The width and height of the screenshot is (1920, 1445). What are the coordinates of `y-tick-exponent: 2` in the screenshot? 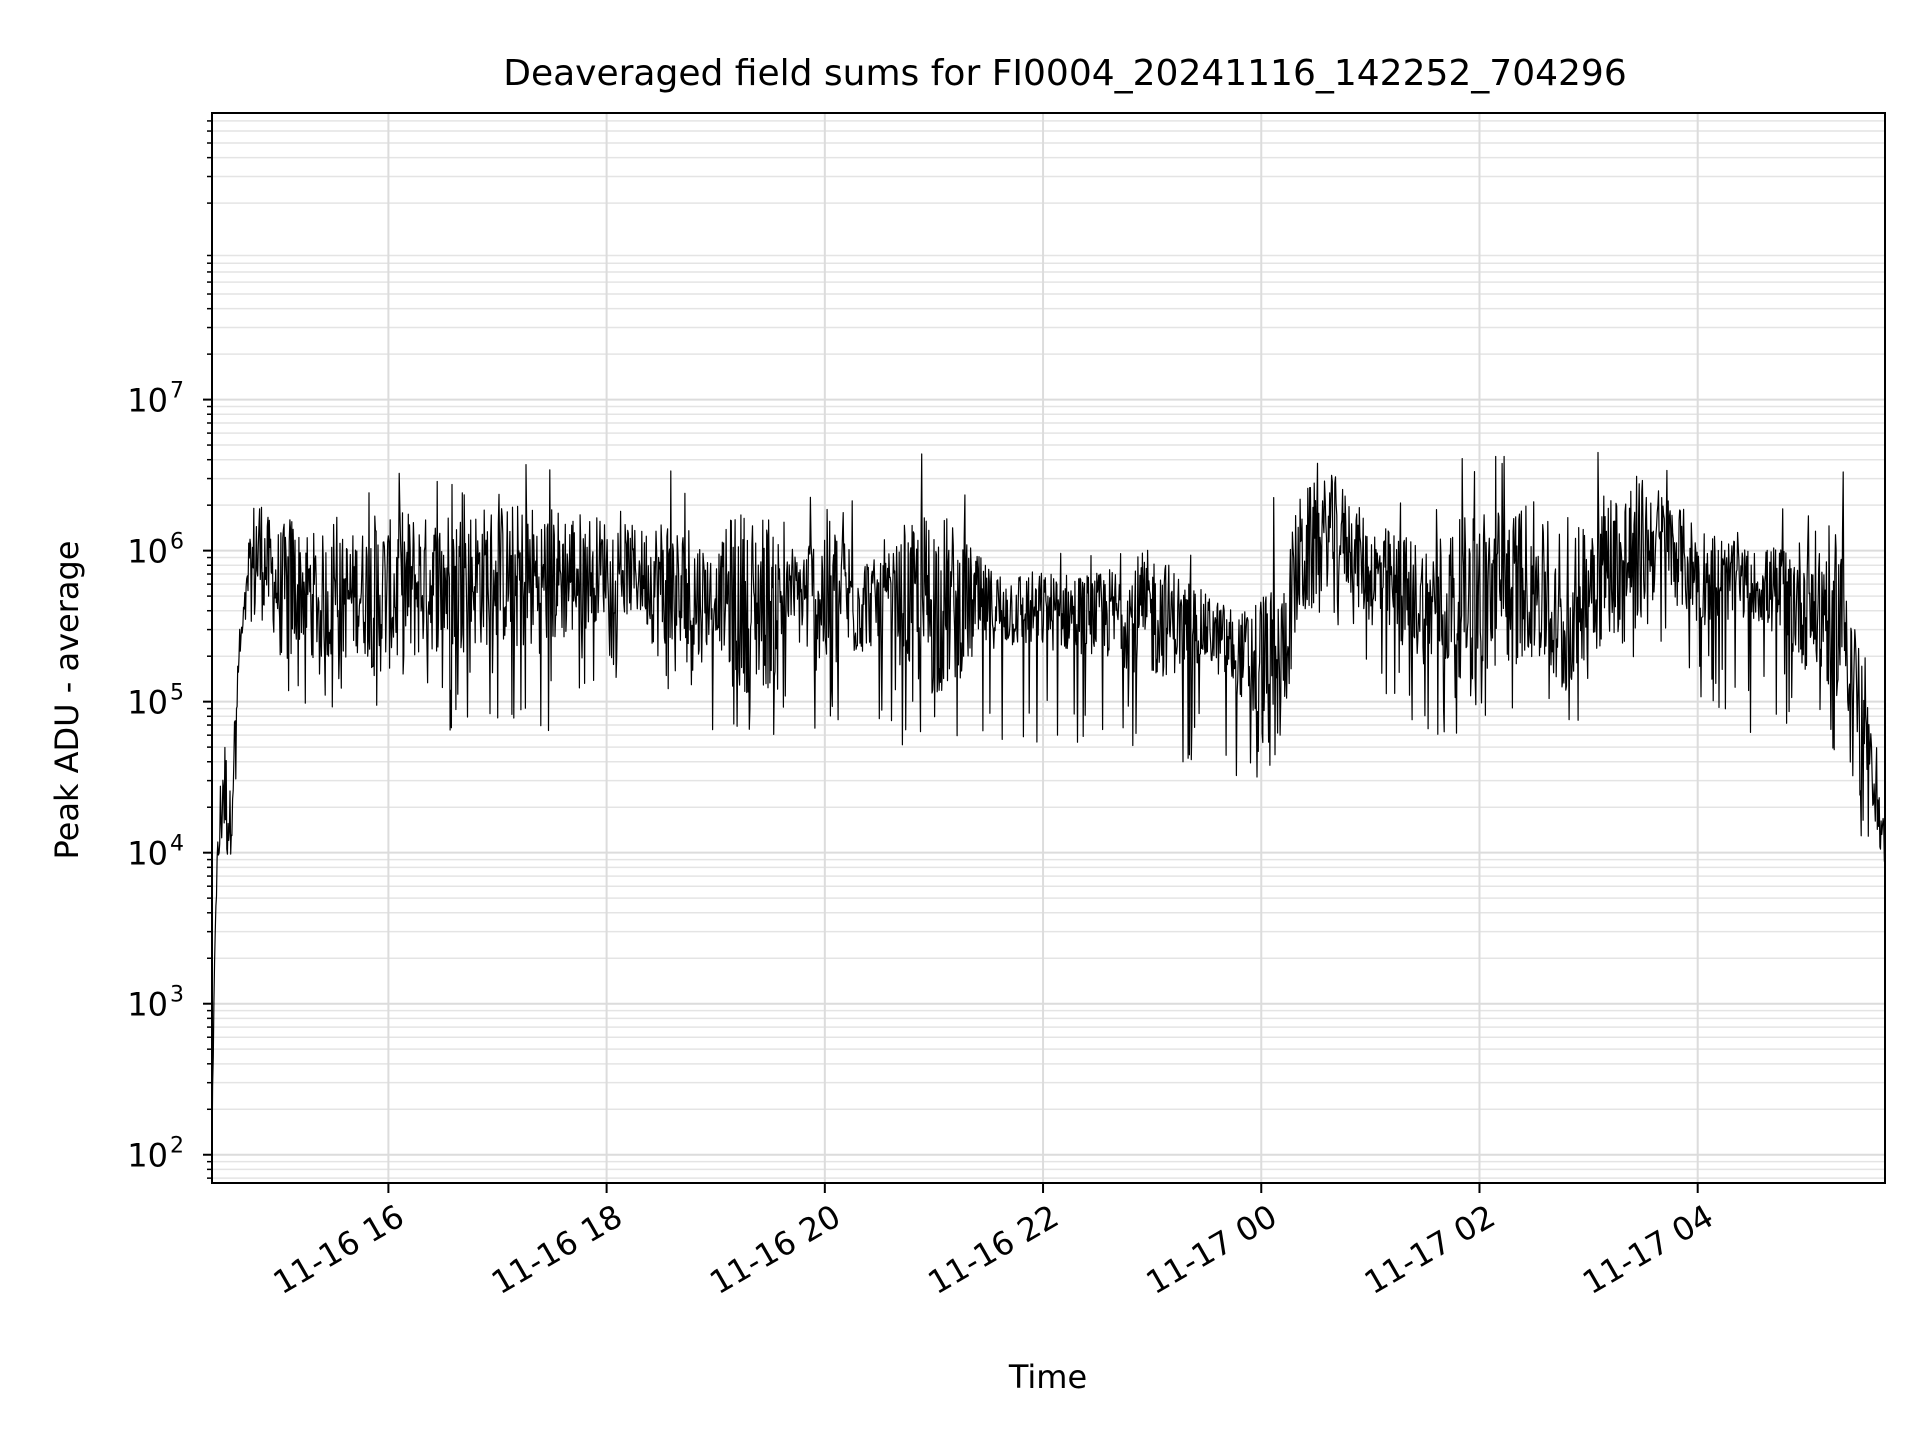 It's located at (177, 1146).